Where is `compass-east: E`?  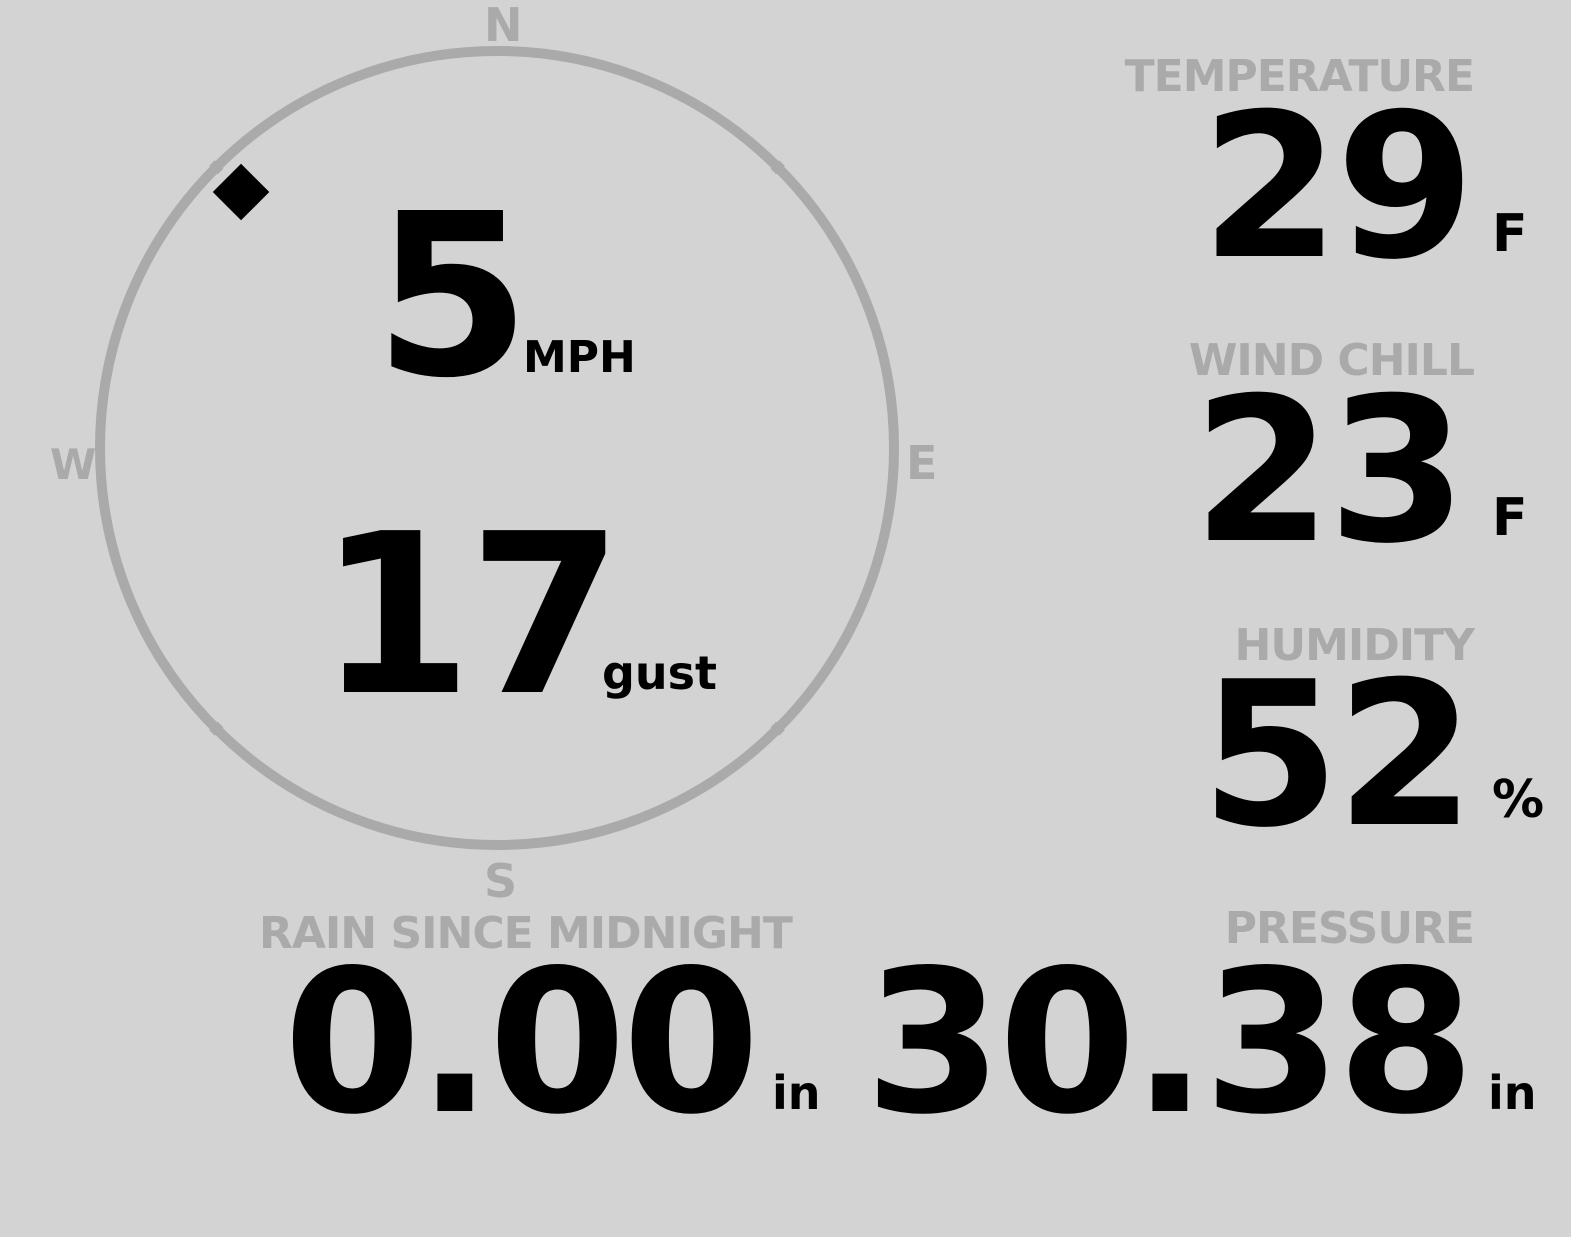
compass-east: E is located at coordinates (922, 463).